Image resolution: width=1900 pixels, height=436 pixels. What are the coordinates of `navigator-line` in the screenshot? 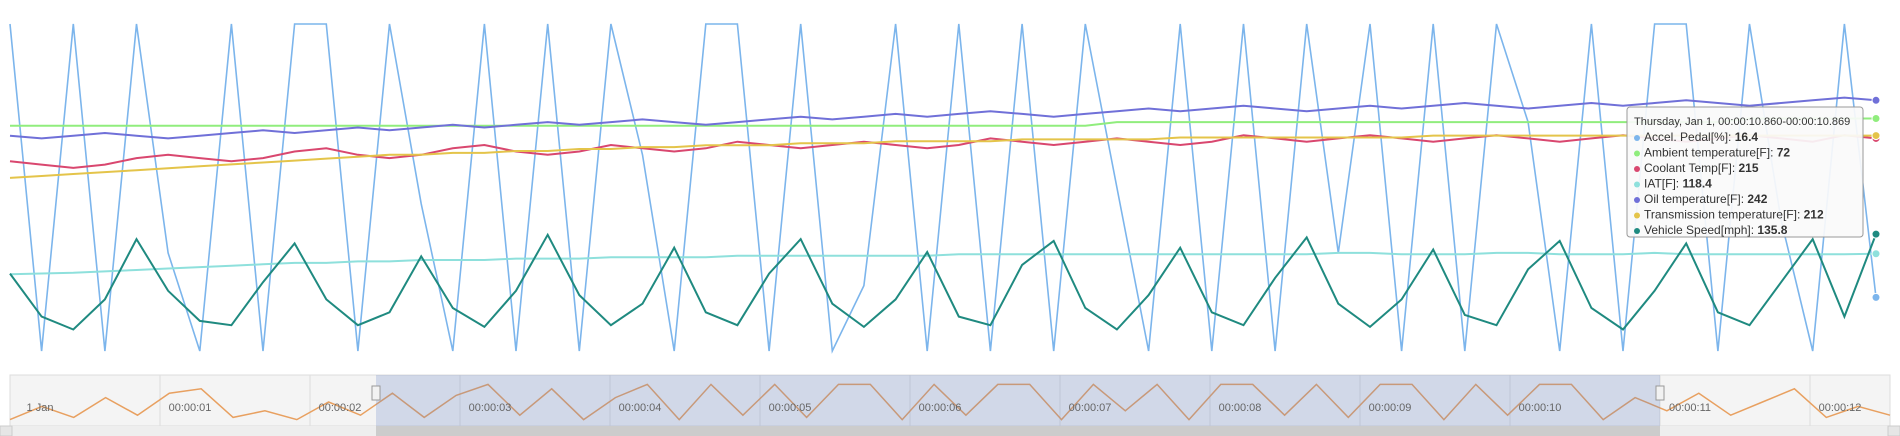 It's located at (950, 402).